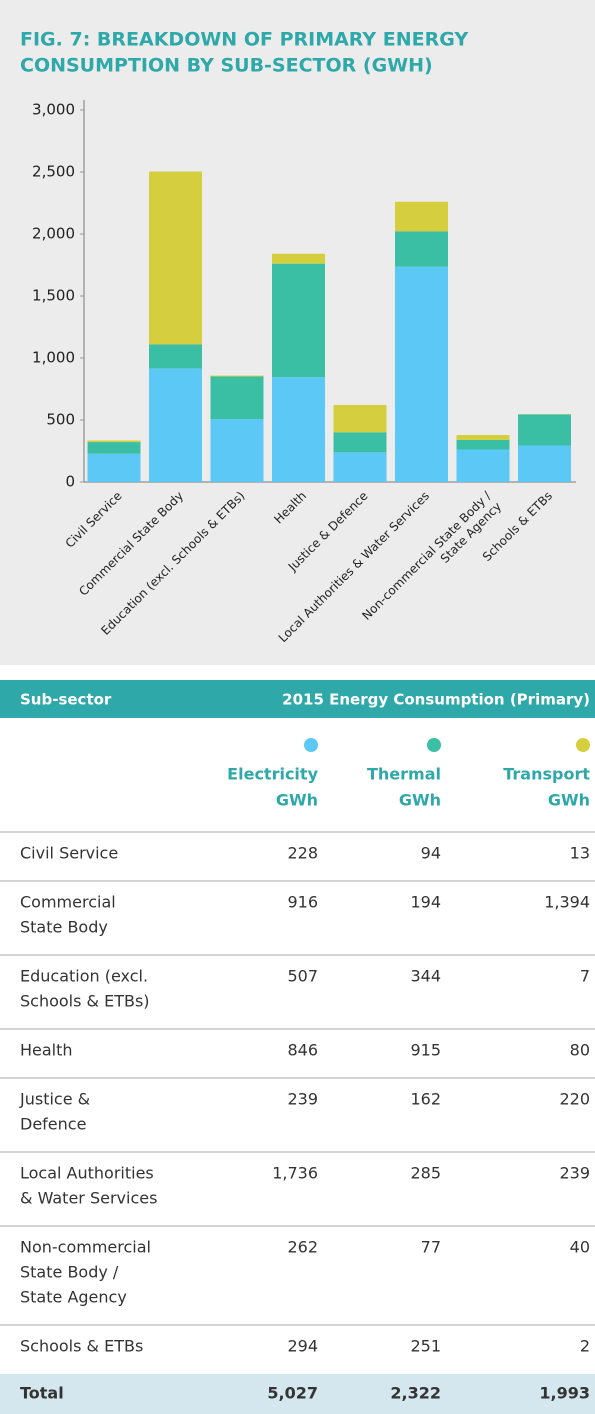 The width and height of the screenshot is (595, 1414). I want to click on cell: 344, so click(425, 976).